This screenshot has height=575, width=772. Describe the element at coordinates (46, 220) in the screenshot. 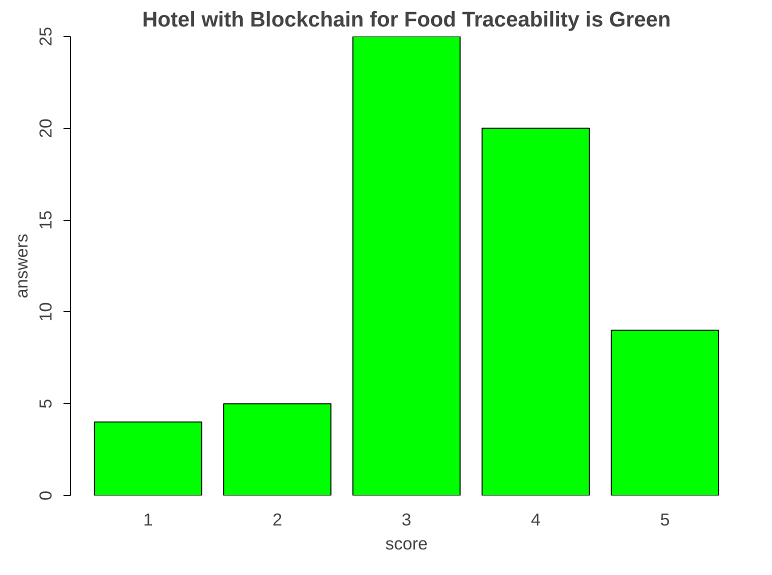

I see `y-tick-label: 15` at that location.